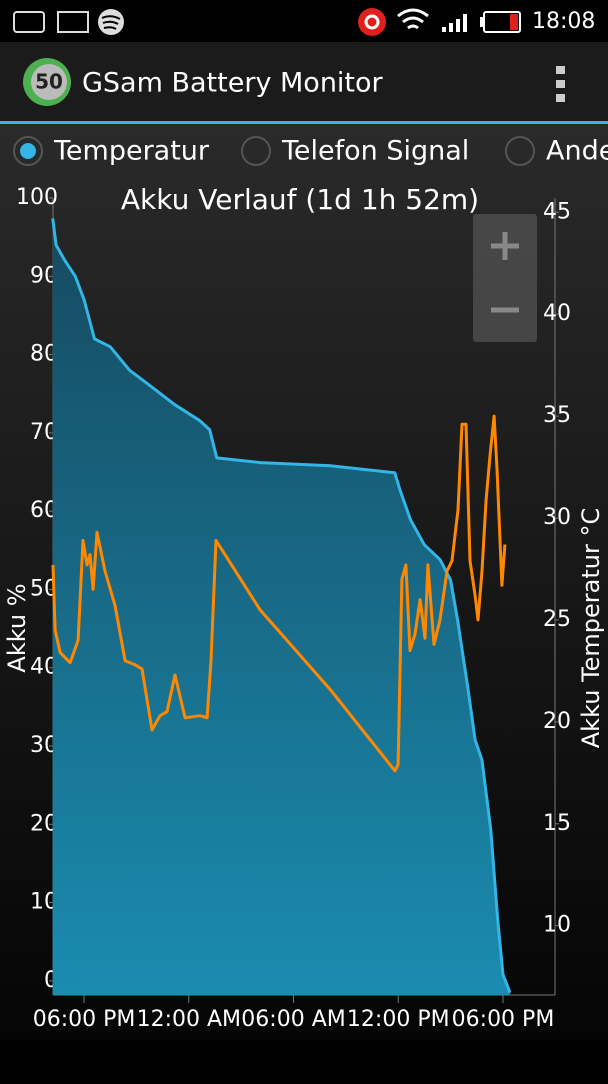 The height and width of the screenshot is (1084, 608). Describe the element at coordinates (505, 278) in the screenshot. I see `zoom-controls` at that location.